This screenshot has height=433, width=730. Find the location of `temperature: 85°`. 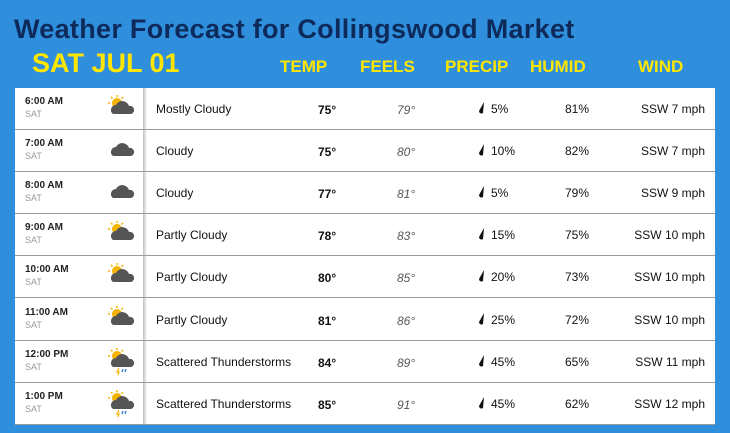

temperature: 85° is located at coordinates (327, 404).